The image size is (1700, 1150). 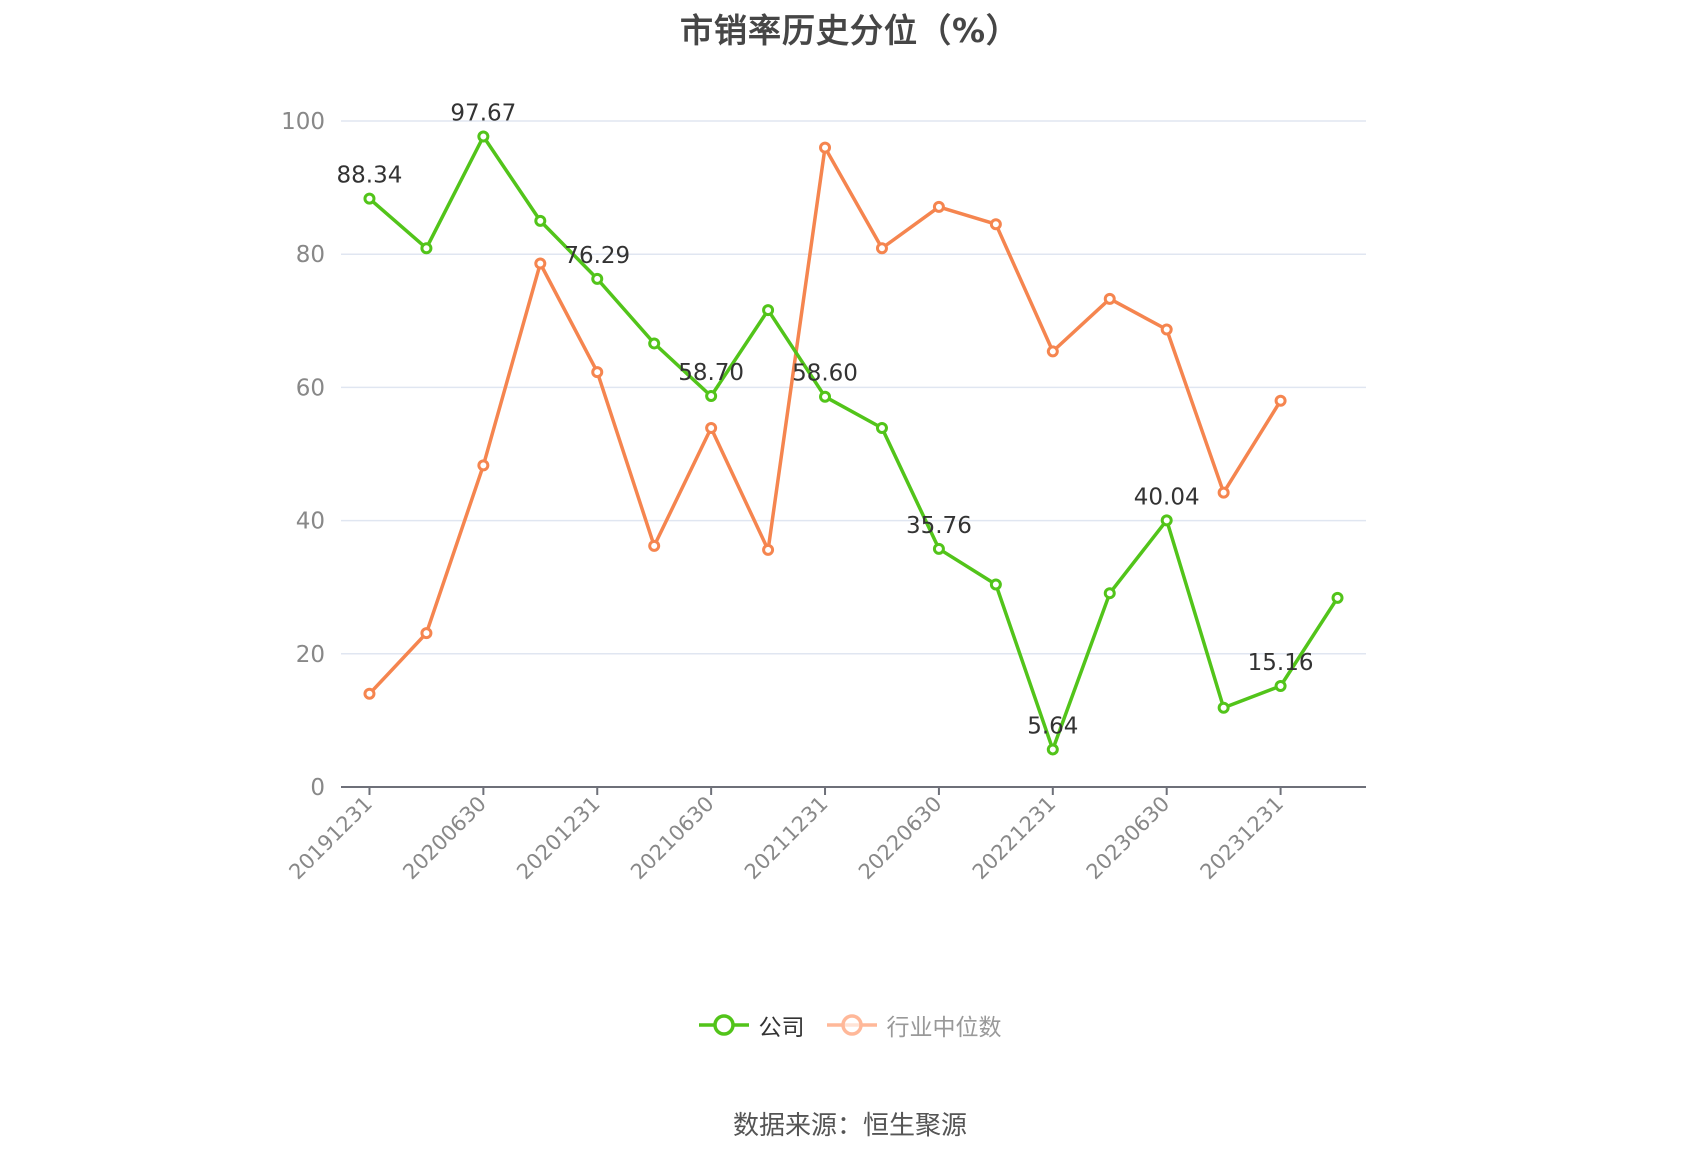 I want to click on svg-text: 80, so click(x=310, y=255).